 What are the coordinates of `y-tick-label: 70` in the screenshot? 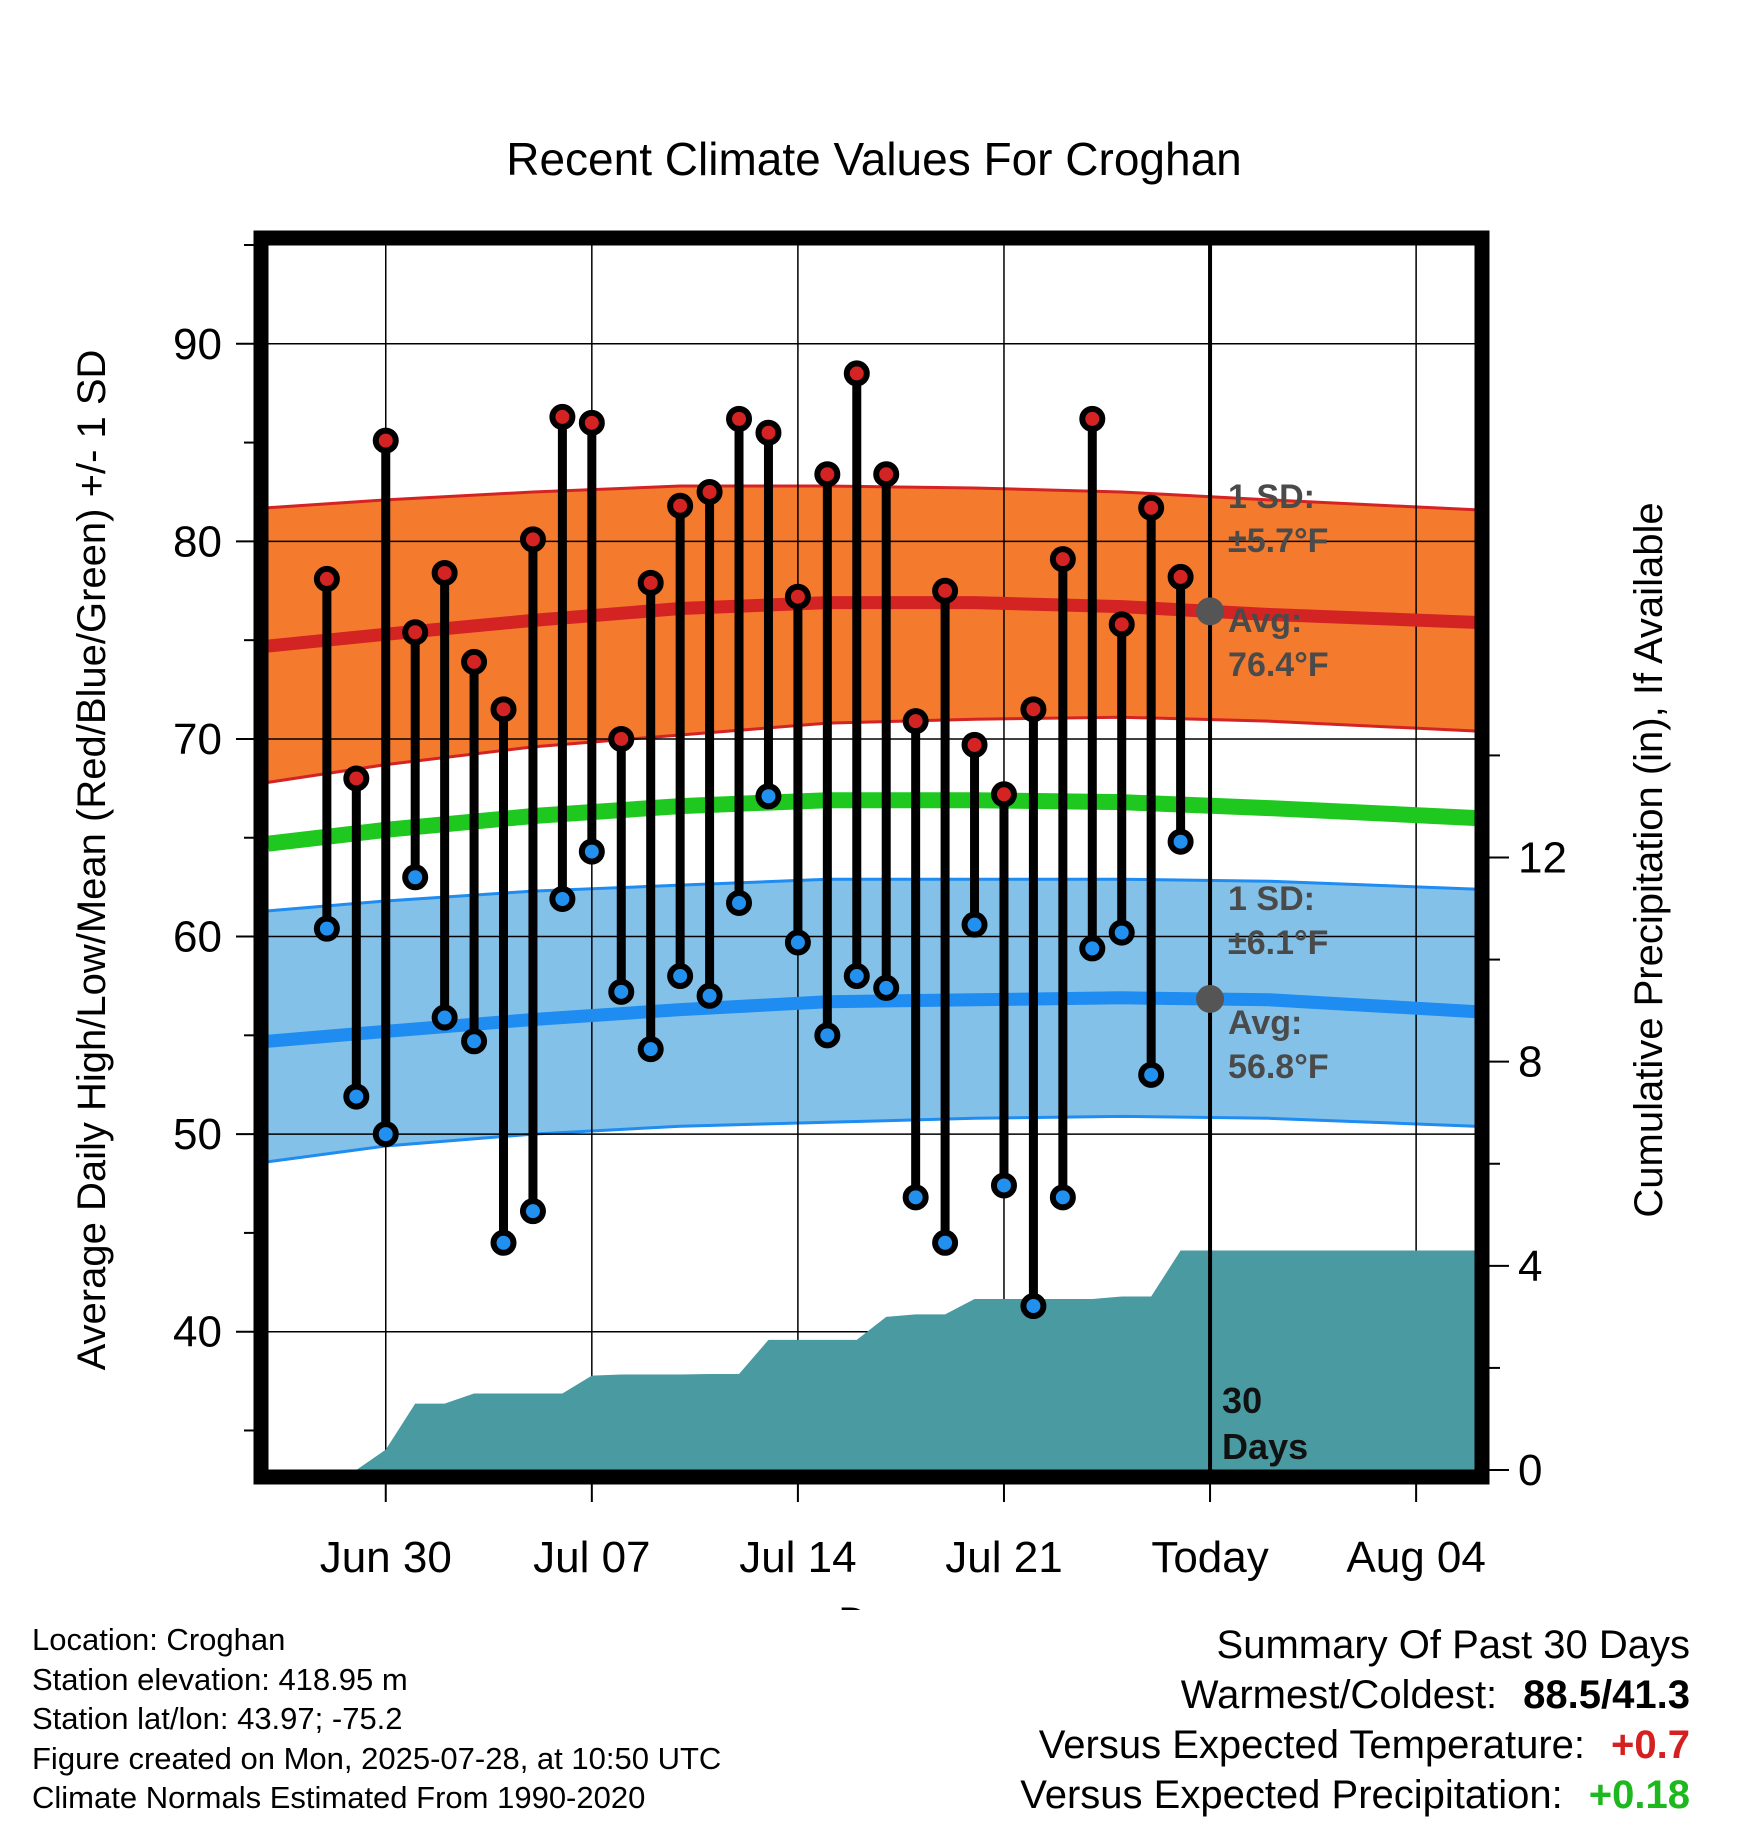 It's located at (197, 739).